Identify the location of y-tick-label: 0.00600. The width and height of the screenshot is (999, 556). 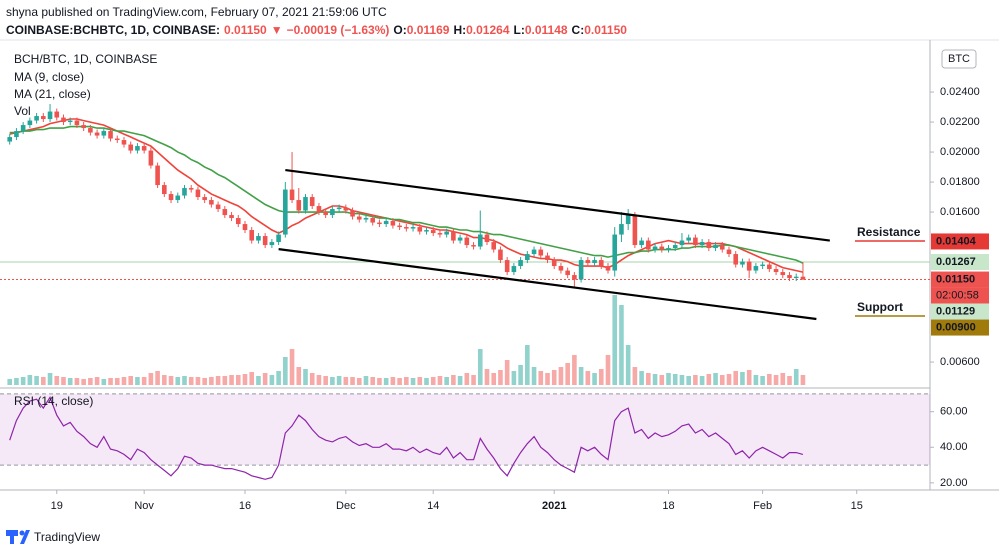
(960, 362).